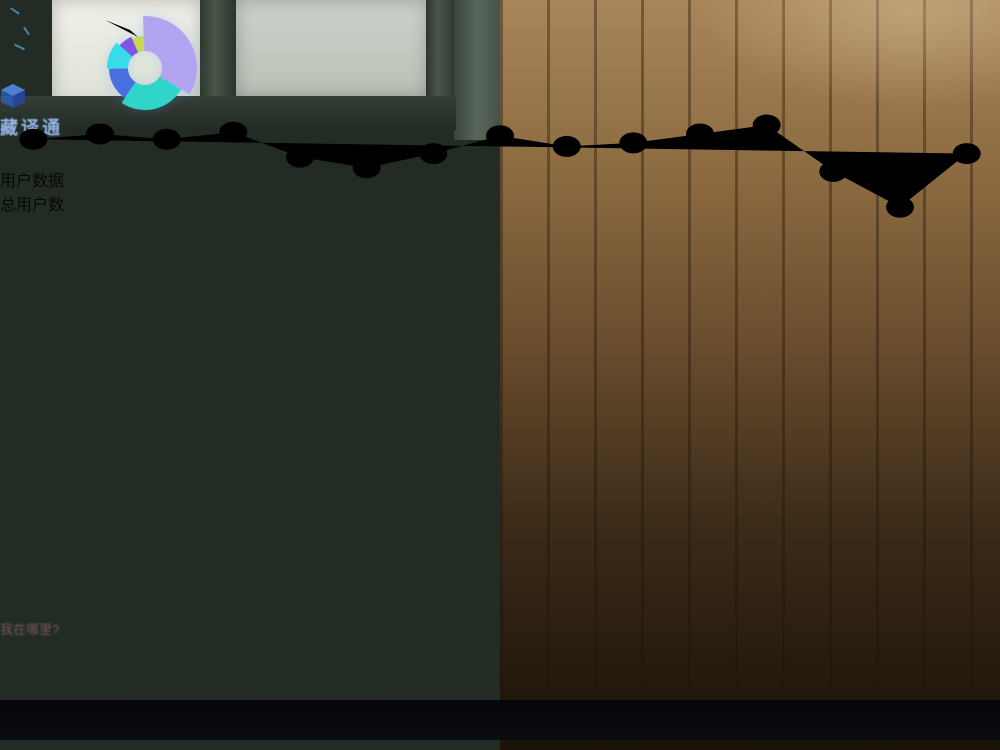 This screenshot has height=750, width=1000. I want to click on user-data-section-label: 用户数据, so click(32, 181).